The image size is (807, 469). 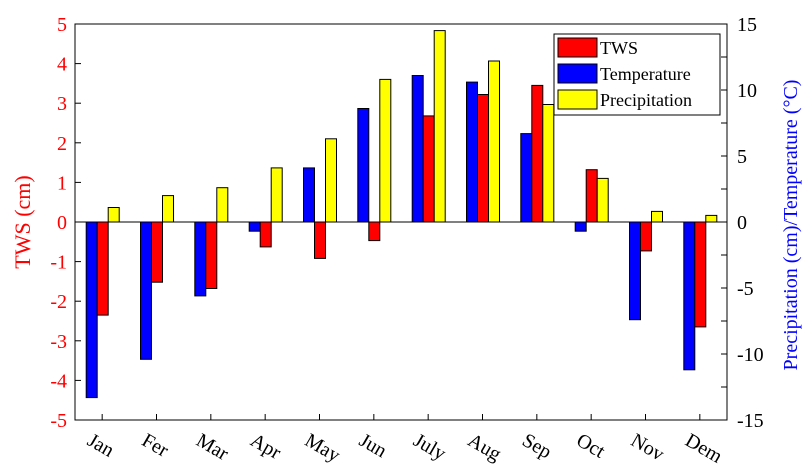 I want to click on bar-temperature-sep, so click(x=526, y=178).